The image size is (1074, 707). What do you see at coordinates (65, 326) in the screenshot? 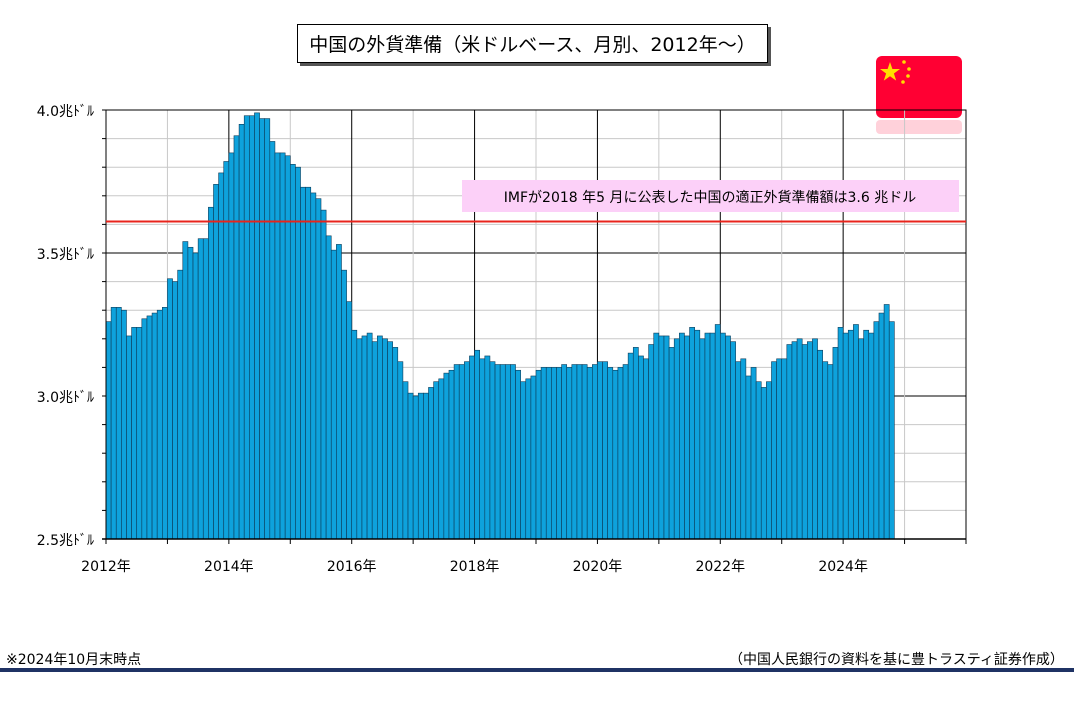
I see `y-tick-labels: 4.0兆ﾄﾞﾙ 3.5兆ﾄﾞﾙ 3.0兆ﾄﾞﾙ 2.5兆ﾄﾞﾙ` at bounding box center [65, 326].